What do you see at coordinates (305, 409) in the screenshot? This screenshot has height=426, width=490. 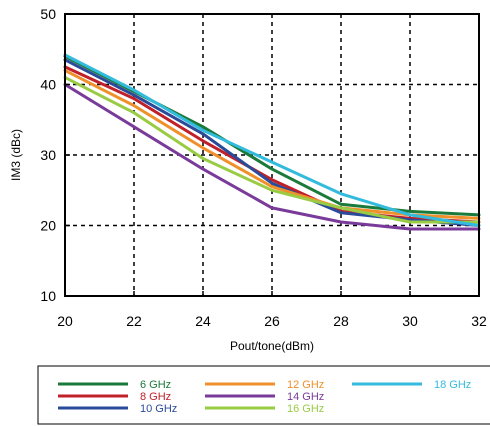 I see `legend-entry: 16 GHz` at bounding box center [305, 409].